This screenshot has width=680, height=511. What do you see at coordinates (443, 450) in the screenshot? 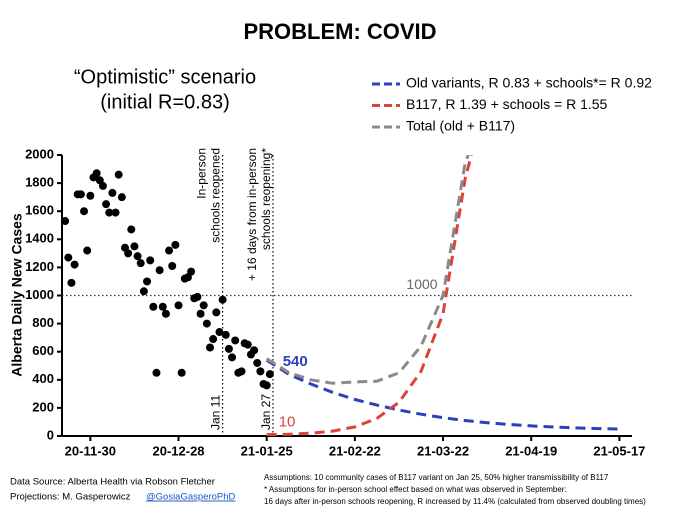
I see `x-tick-label: 21-03-22` at bounding box center [443, 450].